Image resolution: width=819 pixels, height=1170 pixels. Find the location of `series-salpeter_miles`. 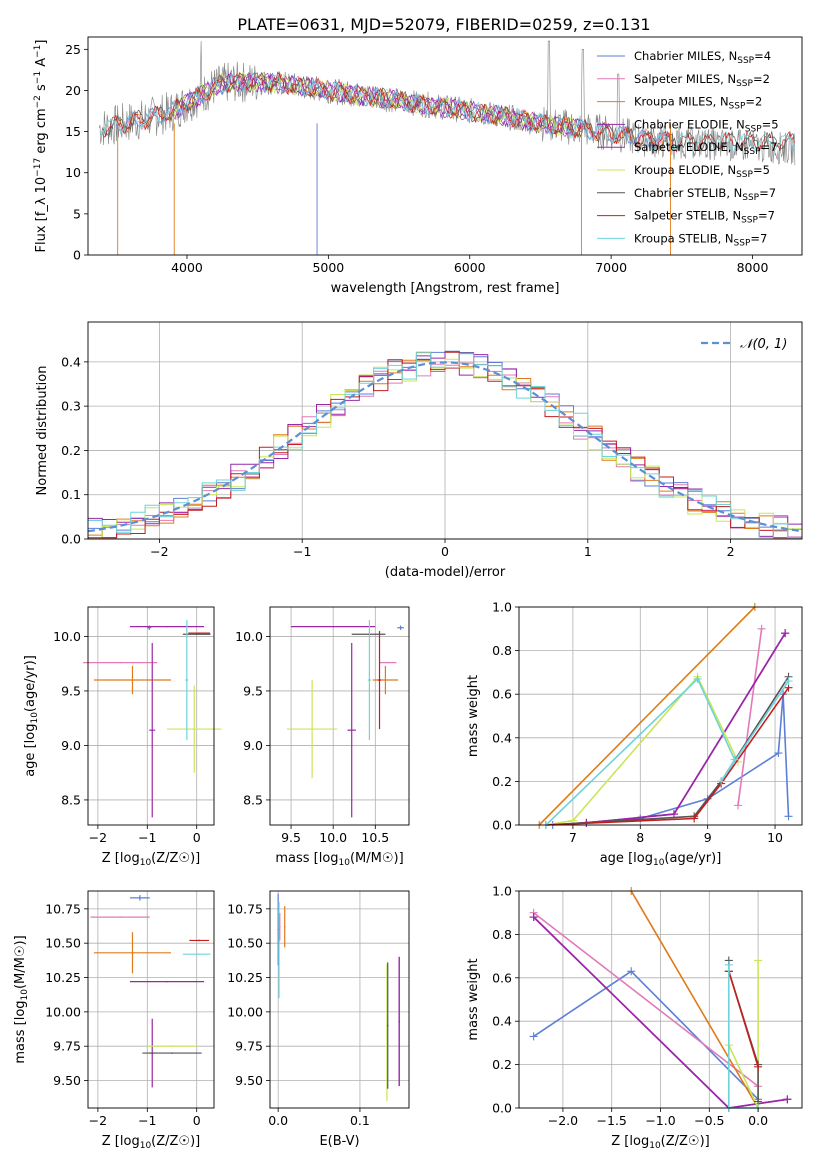

series-salpeter_miles is located at coordinates (750, 717).